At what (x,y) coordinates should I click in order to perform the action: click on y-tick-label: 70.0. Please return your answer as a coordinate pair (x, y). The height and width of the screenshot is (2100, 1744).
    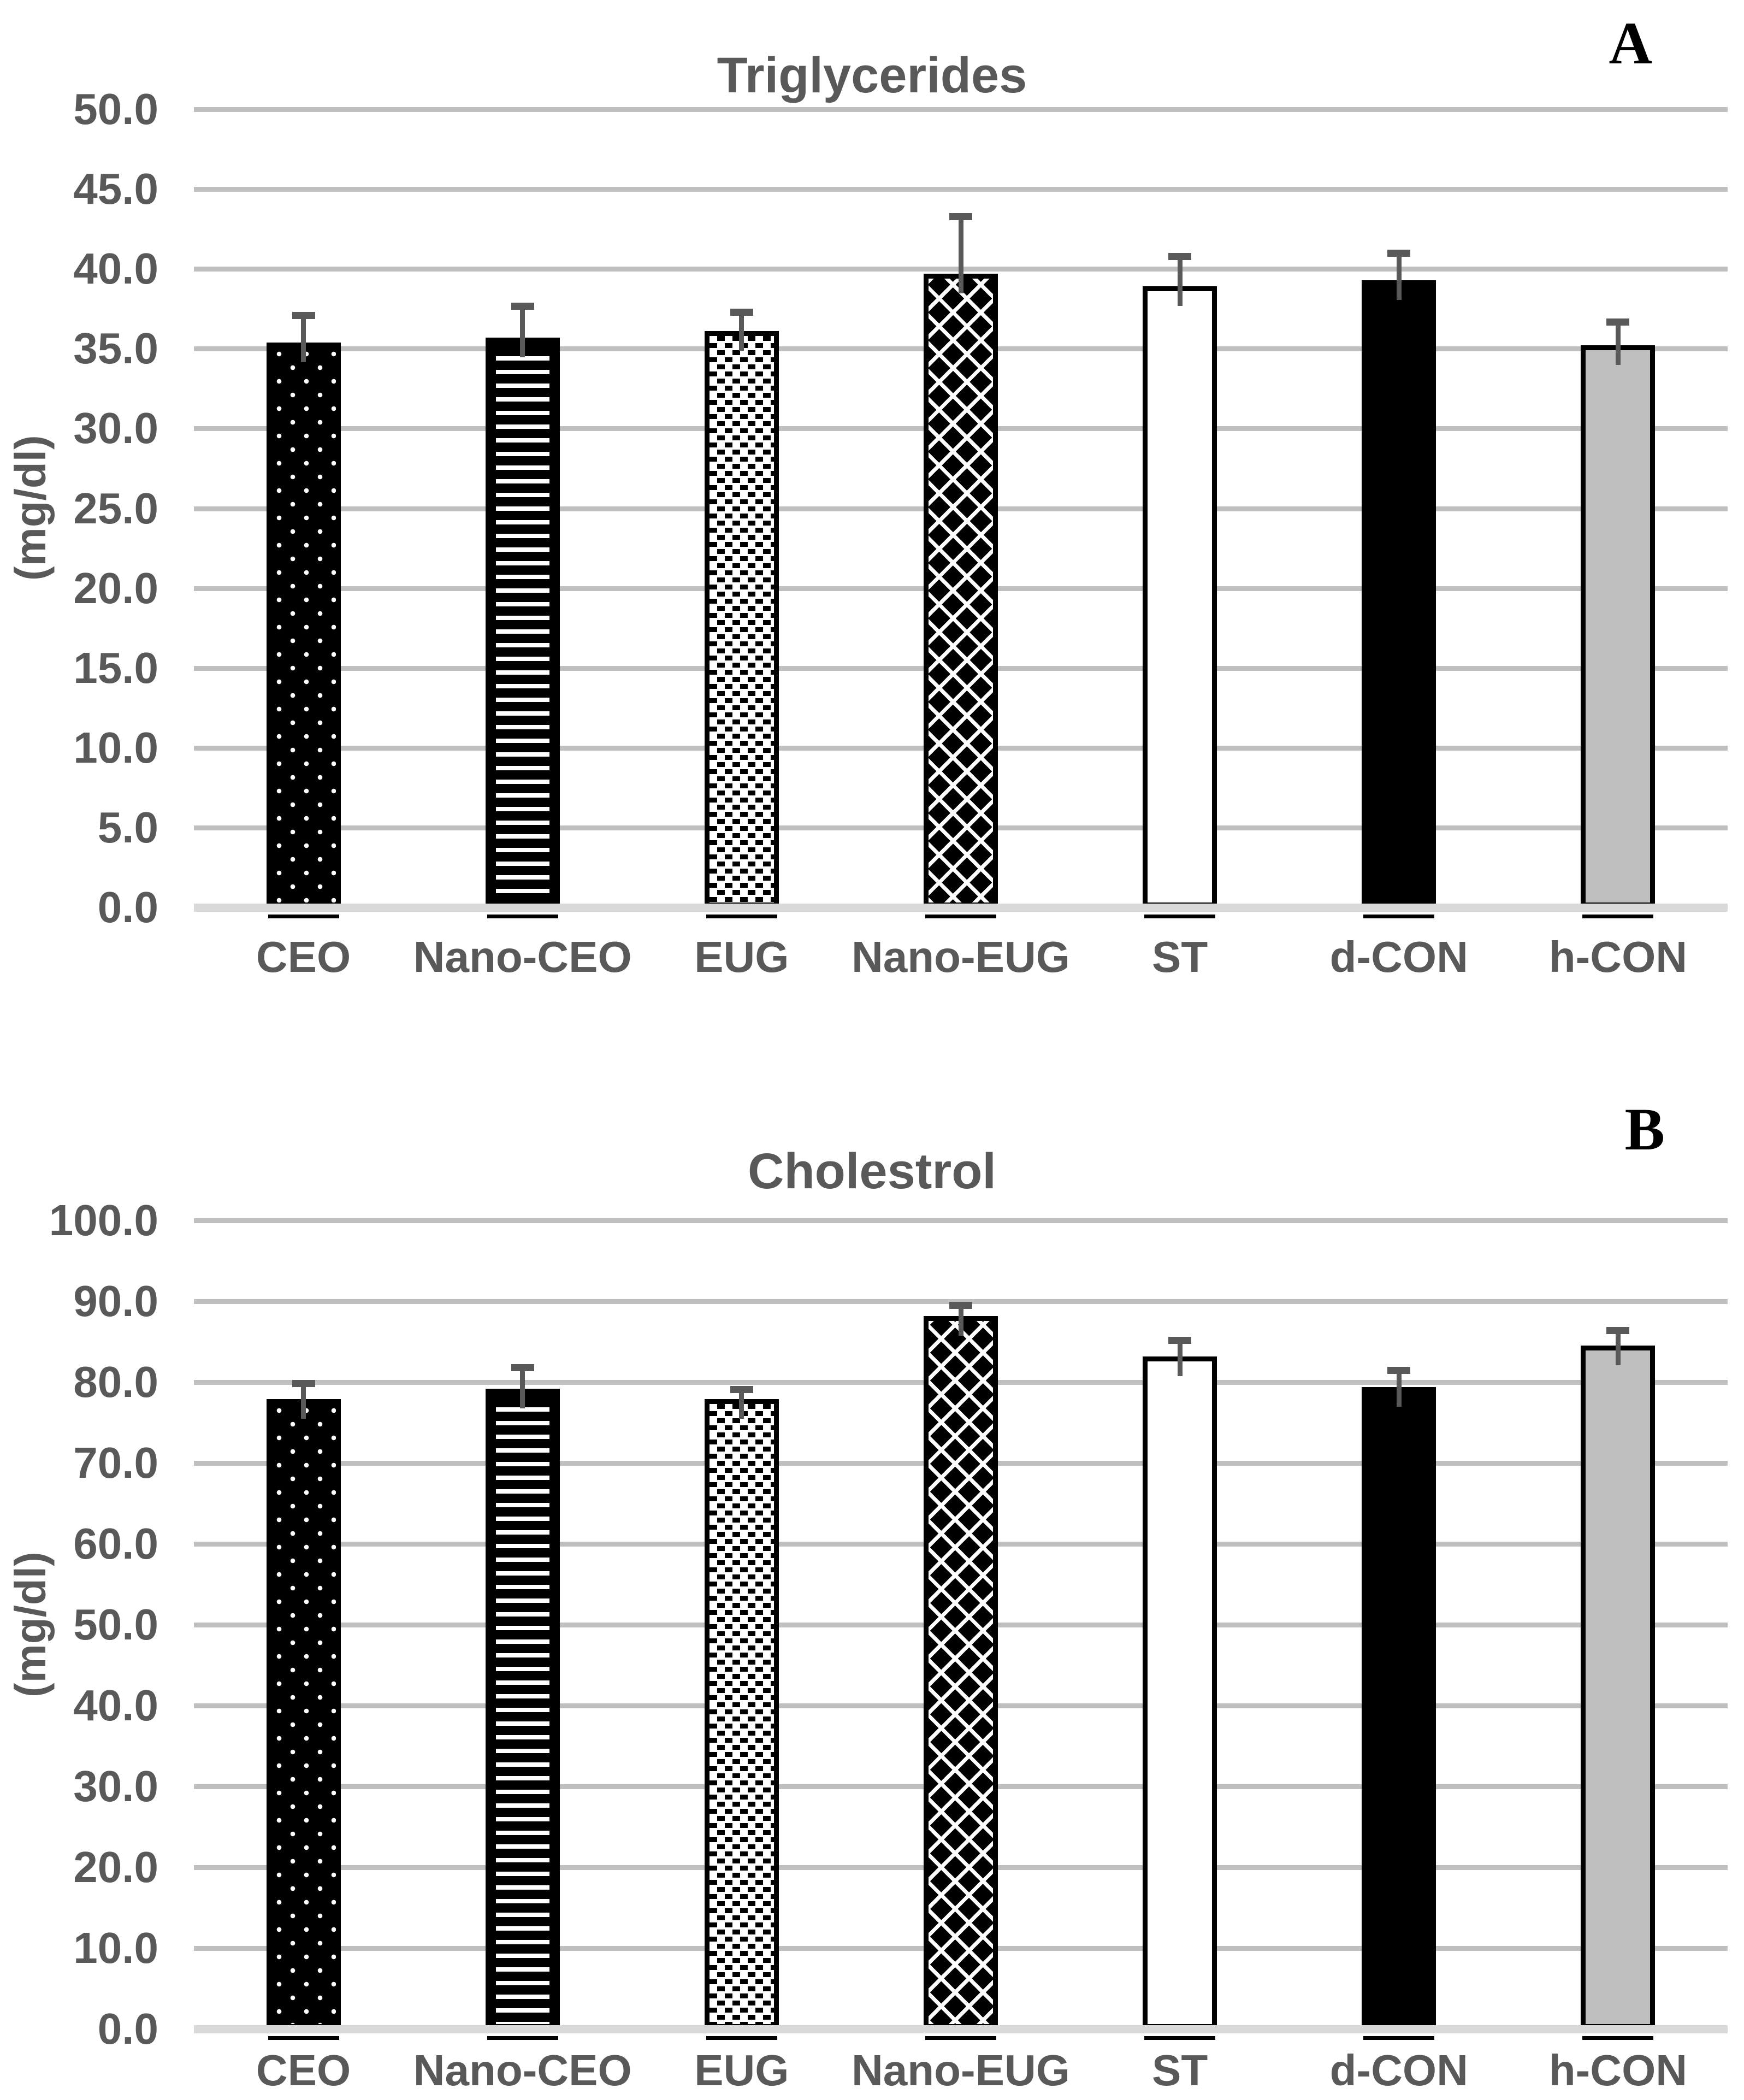
    Looking at the image, I should click on (115, 1462).